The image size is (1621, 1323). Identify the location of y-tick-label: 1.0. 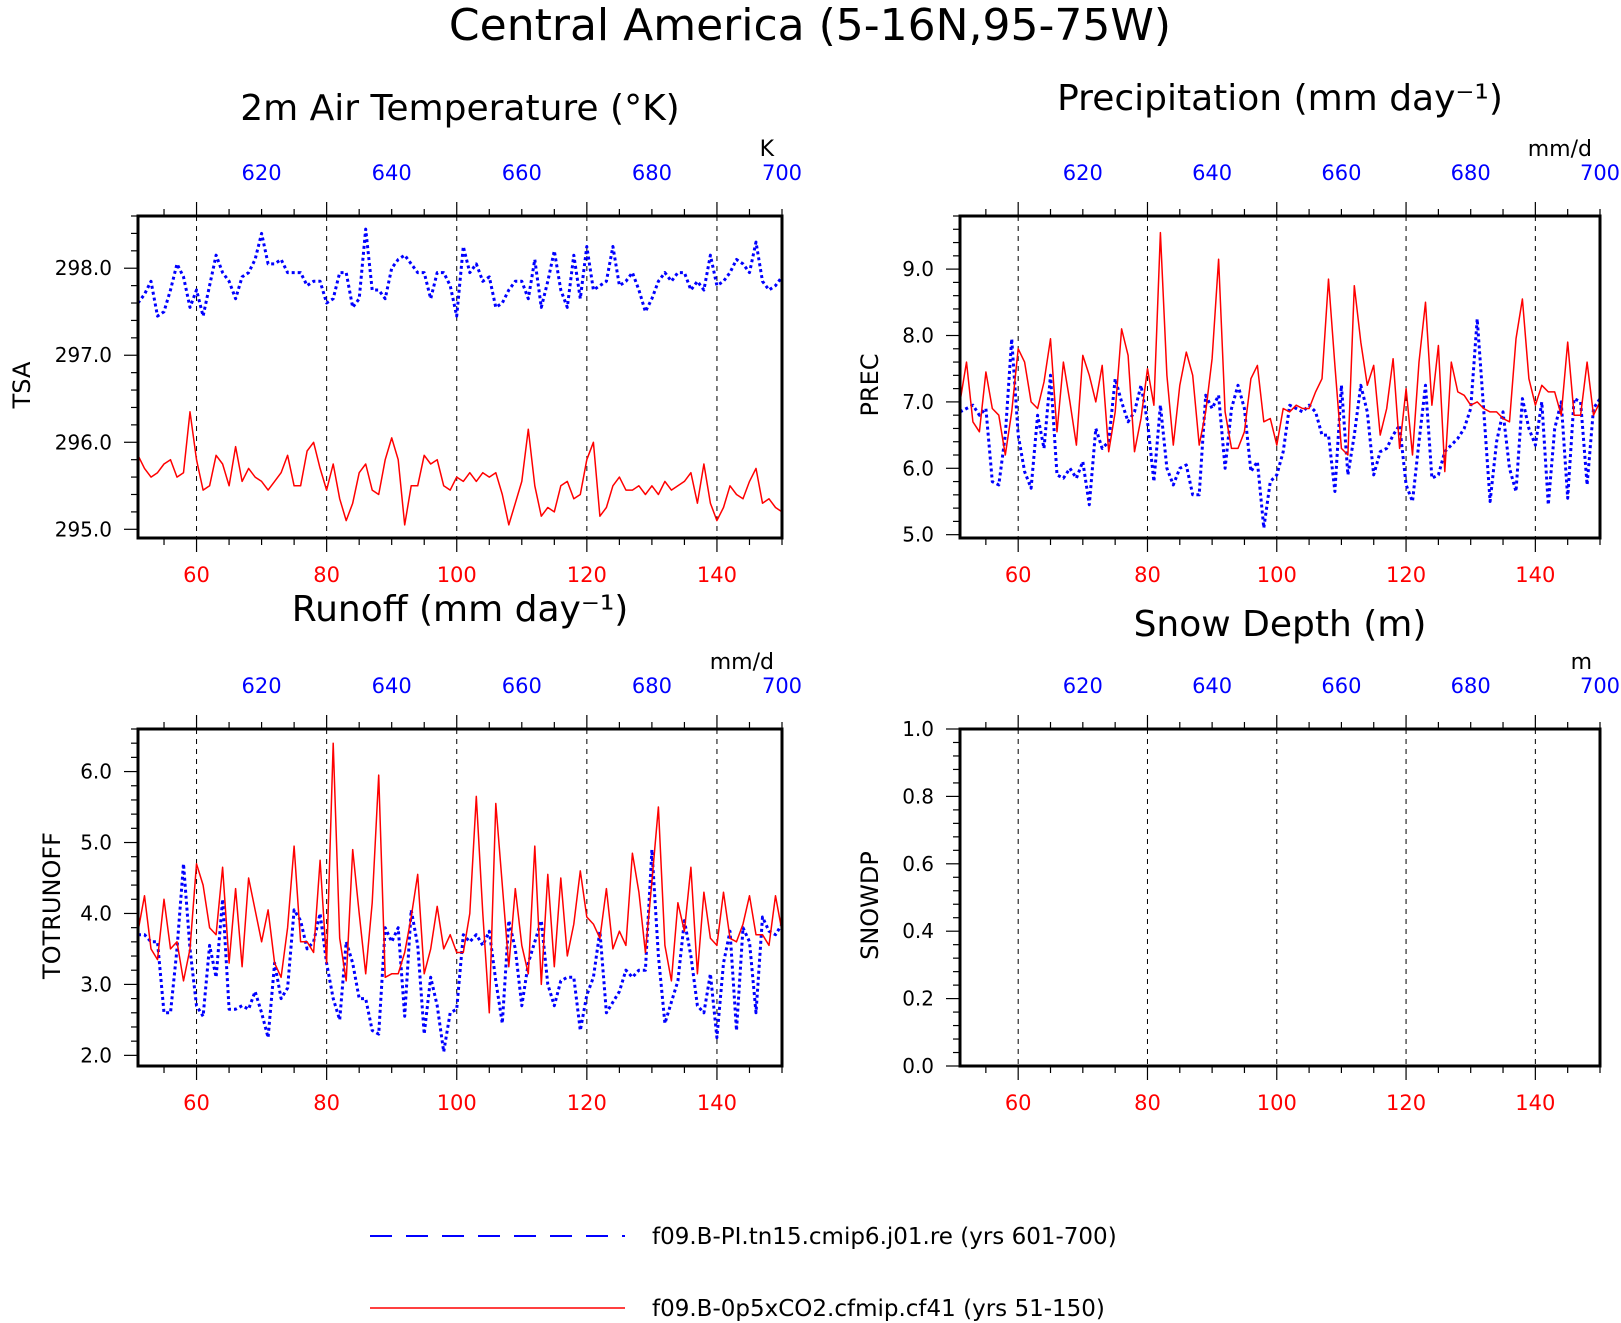
(918, 729).